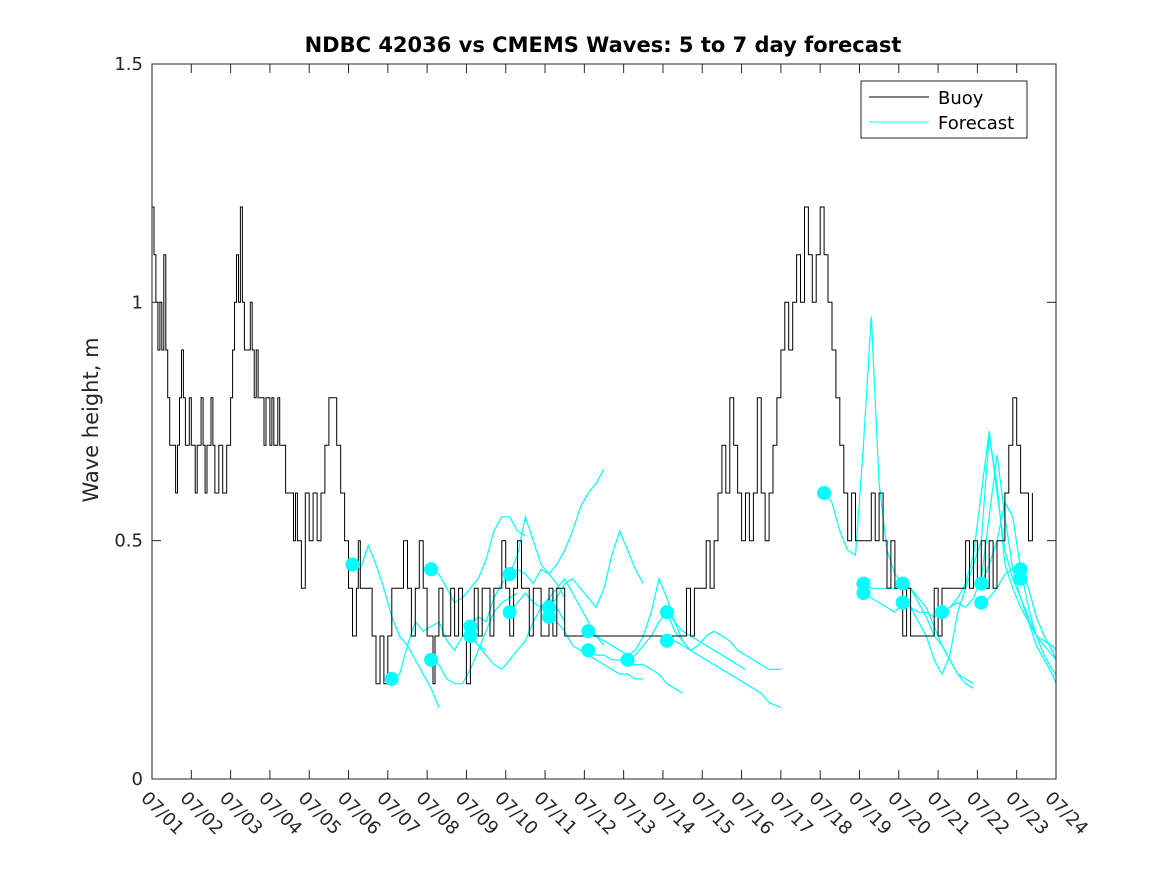  Describe the element at coordinates (831, 814) in the screenshot. I see `x-tick-label: 07/18` at that location.